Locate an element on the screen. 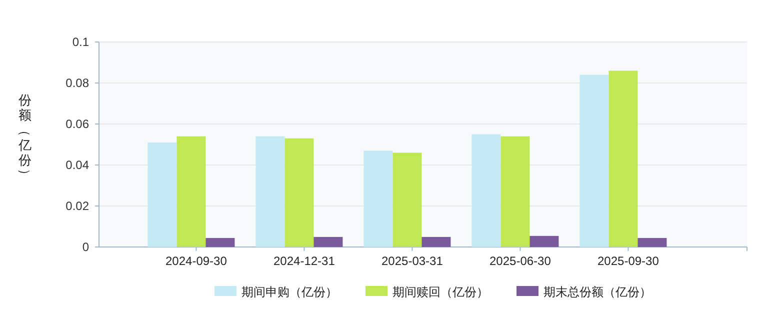  x-tick-label: 2025-06-30 is located at coordinates (521, 261).